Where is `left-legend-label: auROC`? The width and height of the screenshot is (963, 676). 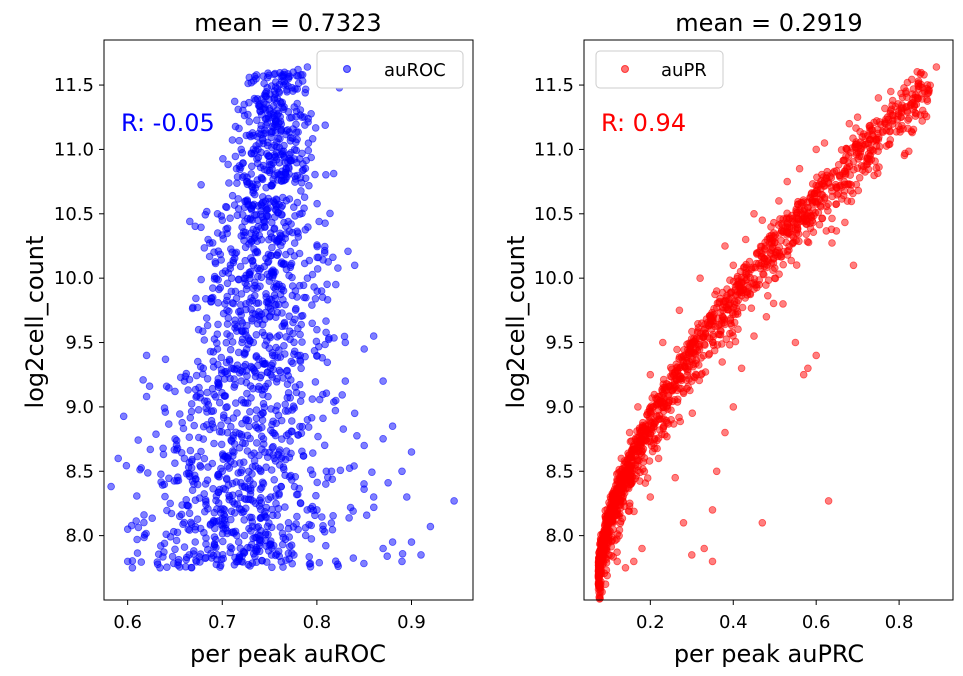 left-legend-label: auROC is located at coordinates (415, 70).